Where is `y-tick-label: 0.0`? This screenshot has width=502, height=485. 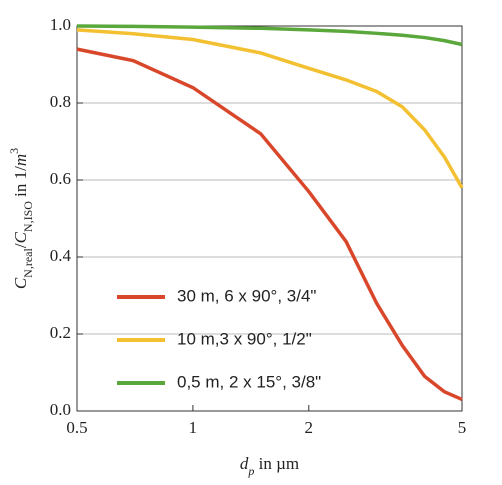
y-tick-label: 0.0 is located at coordinates (60, 409).